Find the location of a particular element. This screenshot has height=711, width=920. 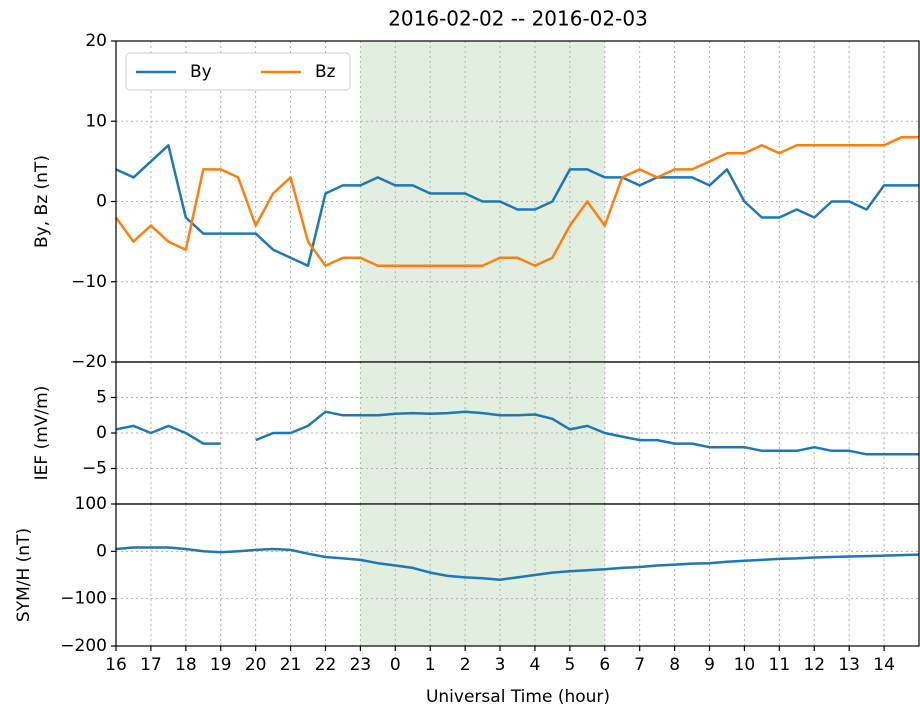

y-axis-label: SYM/H (nT) is located at coordinates (24, 575).